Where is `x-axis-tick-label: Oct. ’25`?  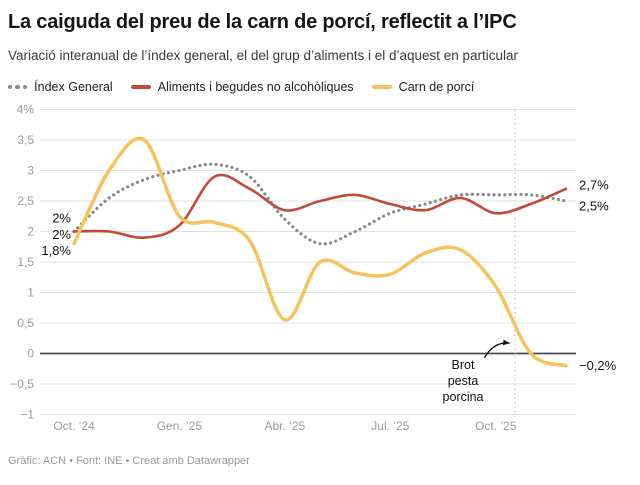 x-axis-tick-label: Oct. ’25 is located at coordinates (496, 426).